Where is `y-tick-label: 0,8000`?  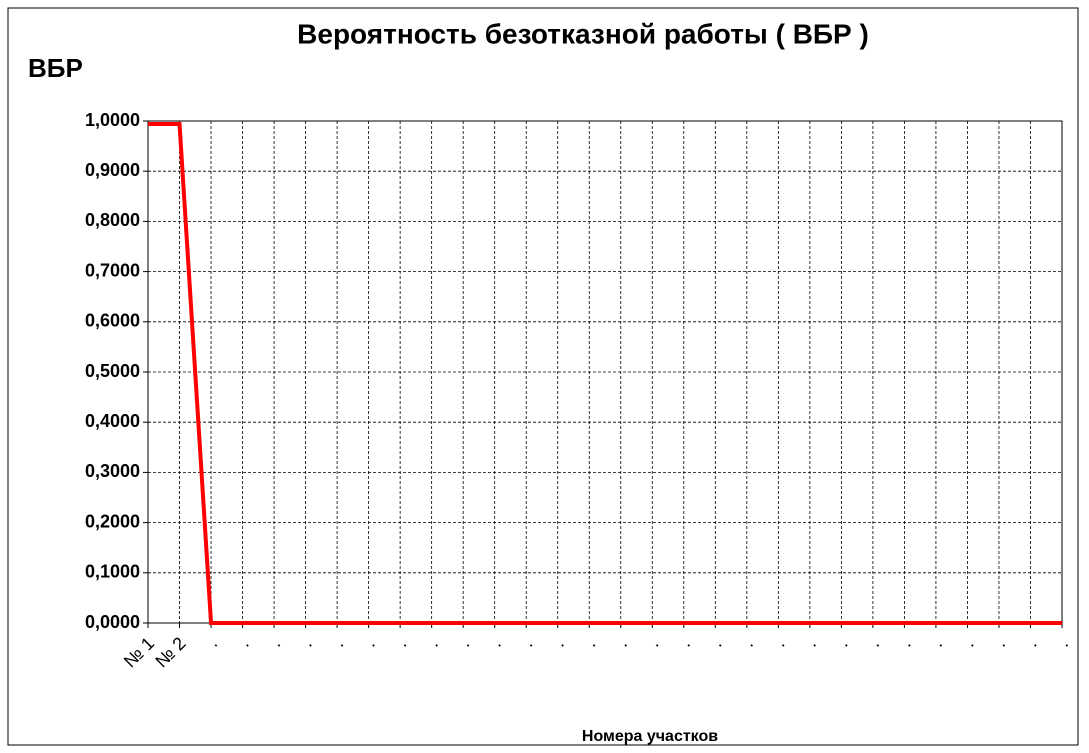 y-tick-label: 0,8000 is located at coordinates (112, 220).